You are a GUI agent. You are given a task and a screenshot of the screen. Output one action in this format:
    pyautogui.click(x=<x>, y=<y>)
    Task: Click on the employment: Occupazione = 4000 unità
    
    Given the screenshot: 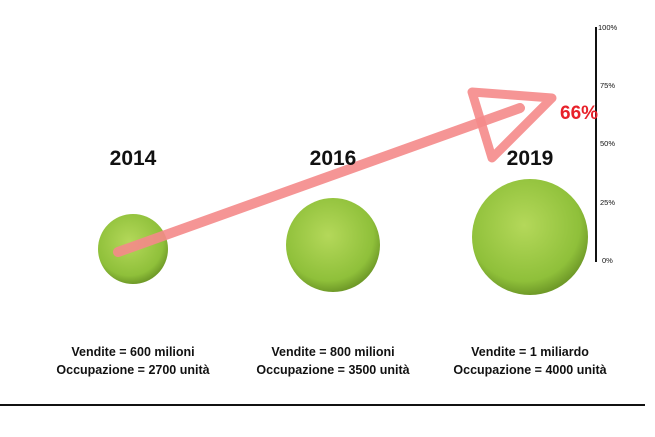 What is the action you would take?
    pyautogui.click(x=529, y=370)
    